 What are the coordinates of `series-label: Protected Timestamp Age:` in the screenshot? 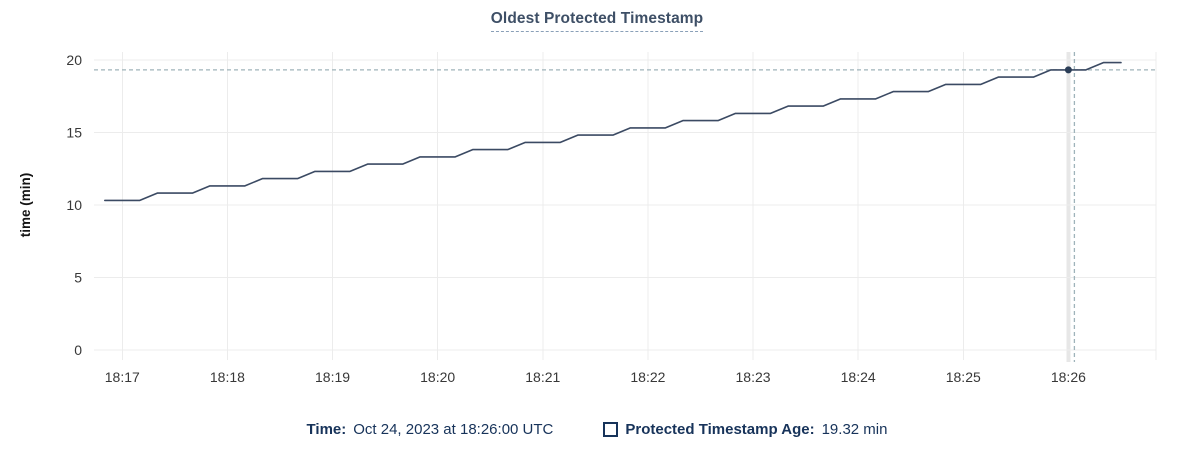 It's located at (720, 429).